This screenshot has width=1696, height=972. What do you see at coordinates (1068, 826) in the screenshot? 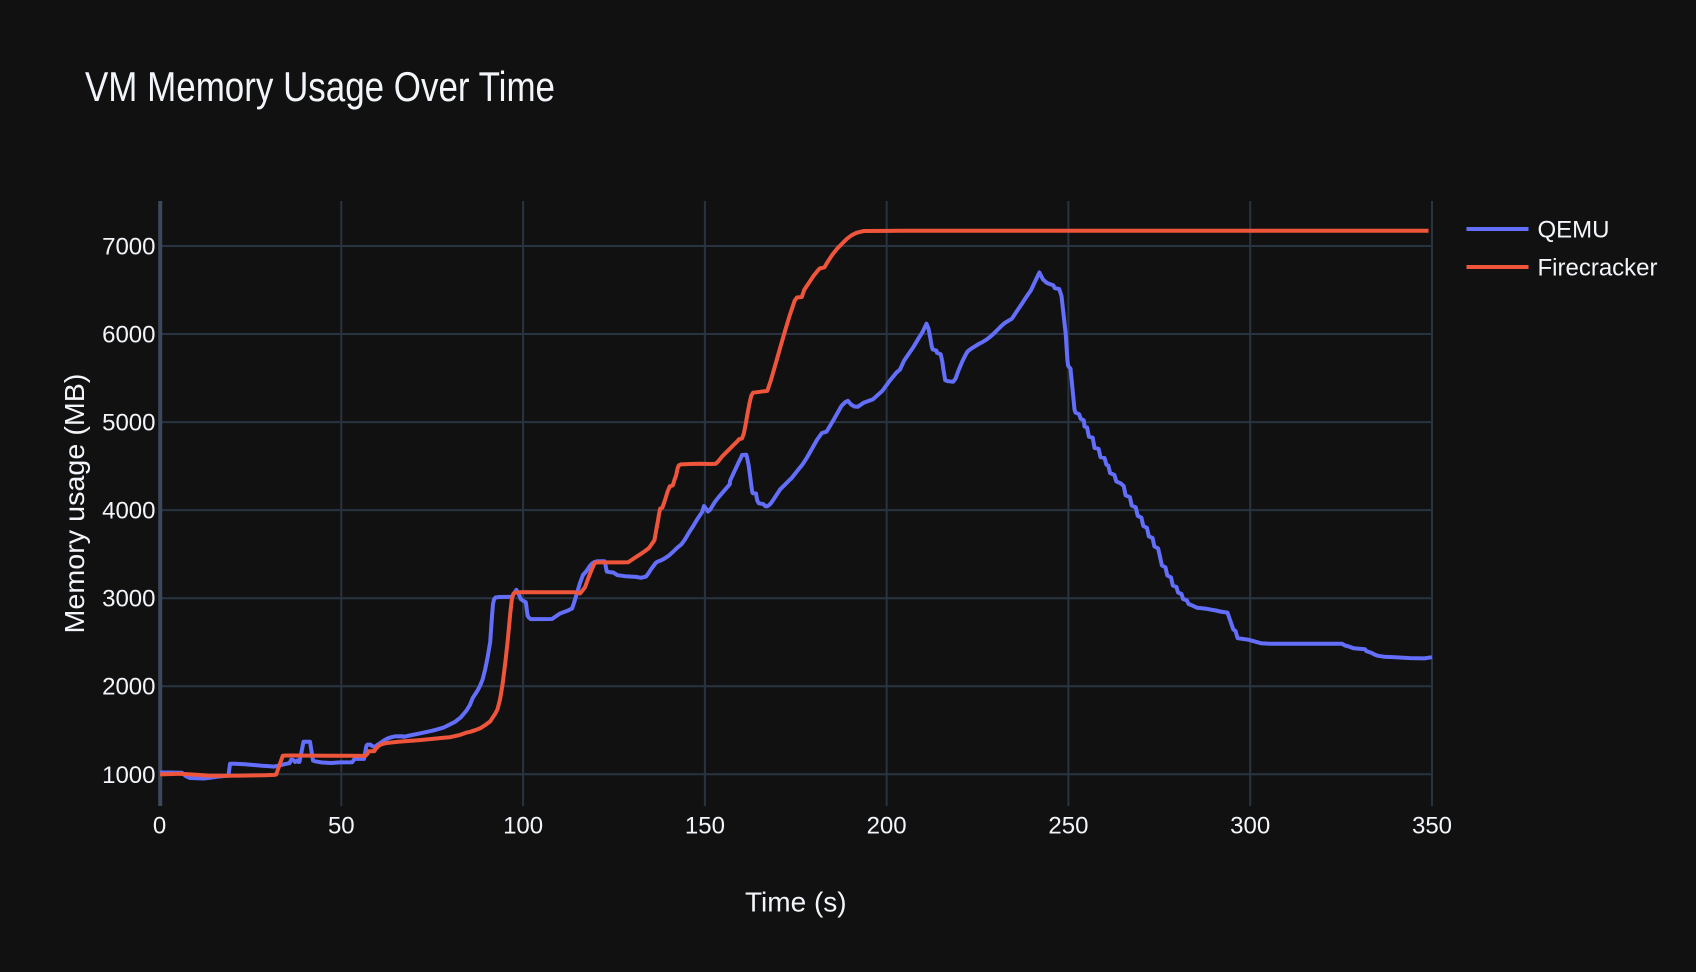
I see `svg-text: 250` at bounding box center [1068, 826].